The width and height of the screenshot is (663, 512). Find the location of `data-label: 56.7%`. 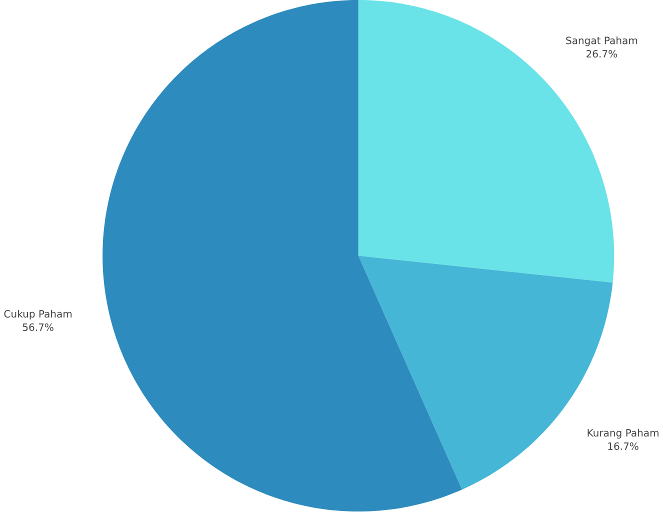

data-label: 56.7% is located at coordinates (38, 328).